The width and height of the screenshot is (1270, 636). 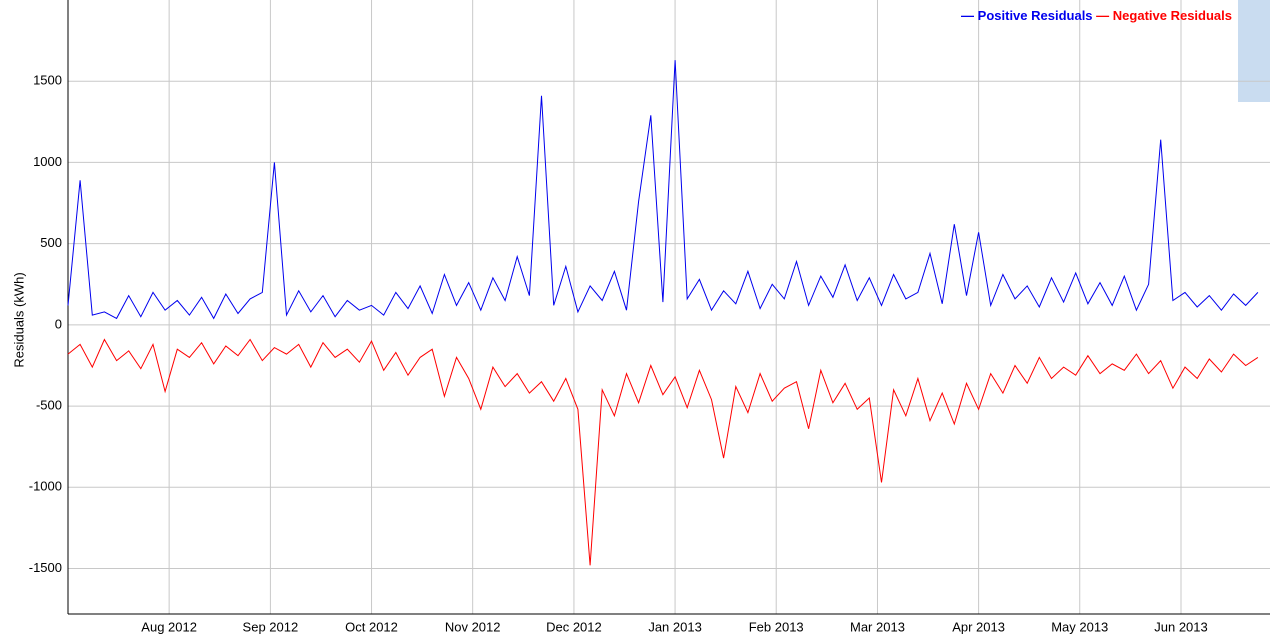 I want to click on y-tick-label: -1500, so click(x=45, y=567).